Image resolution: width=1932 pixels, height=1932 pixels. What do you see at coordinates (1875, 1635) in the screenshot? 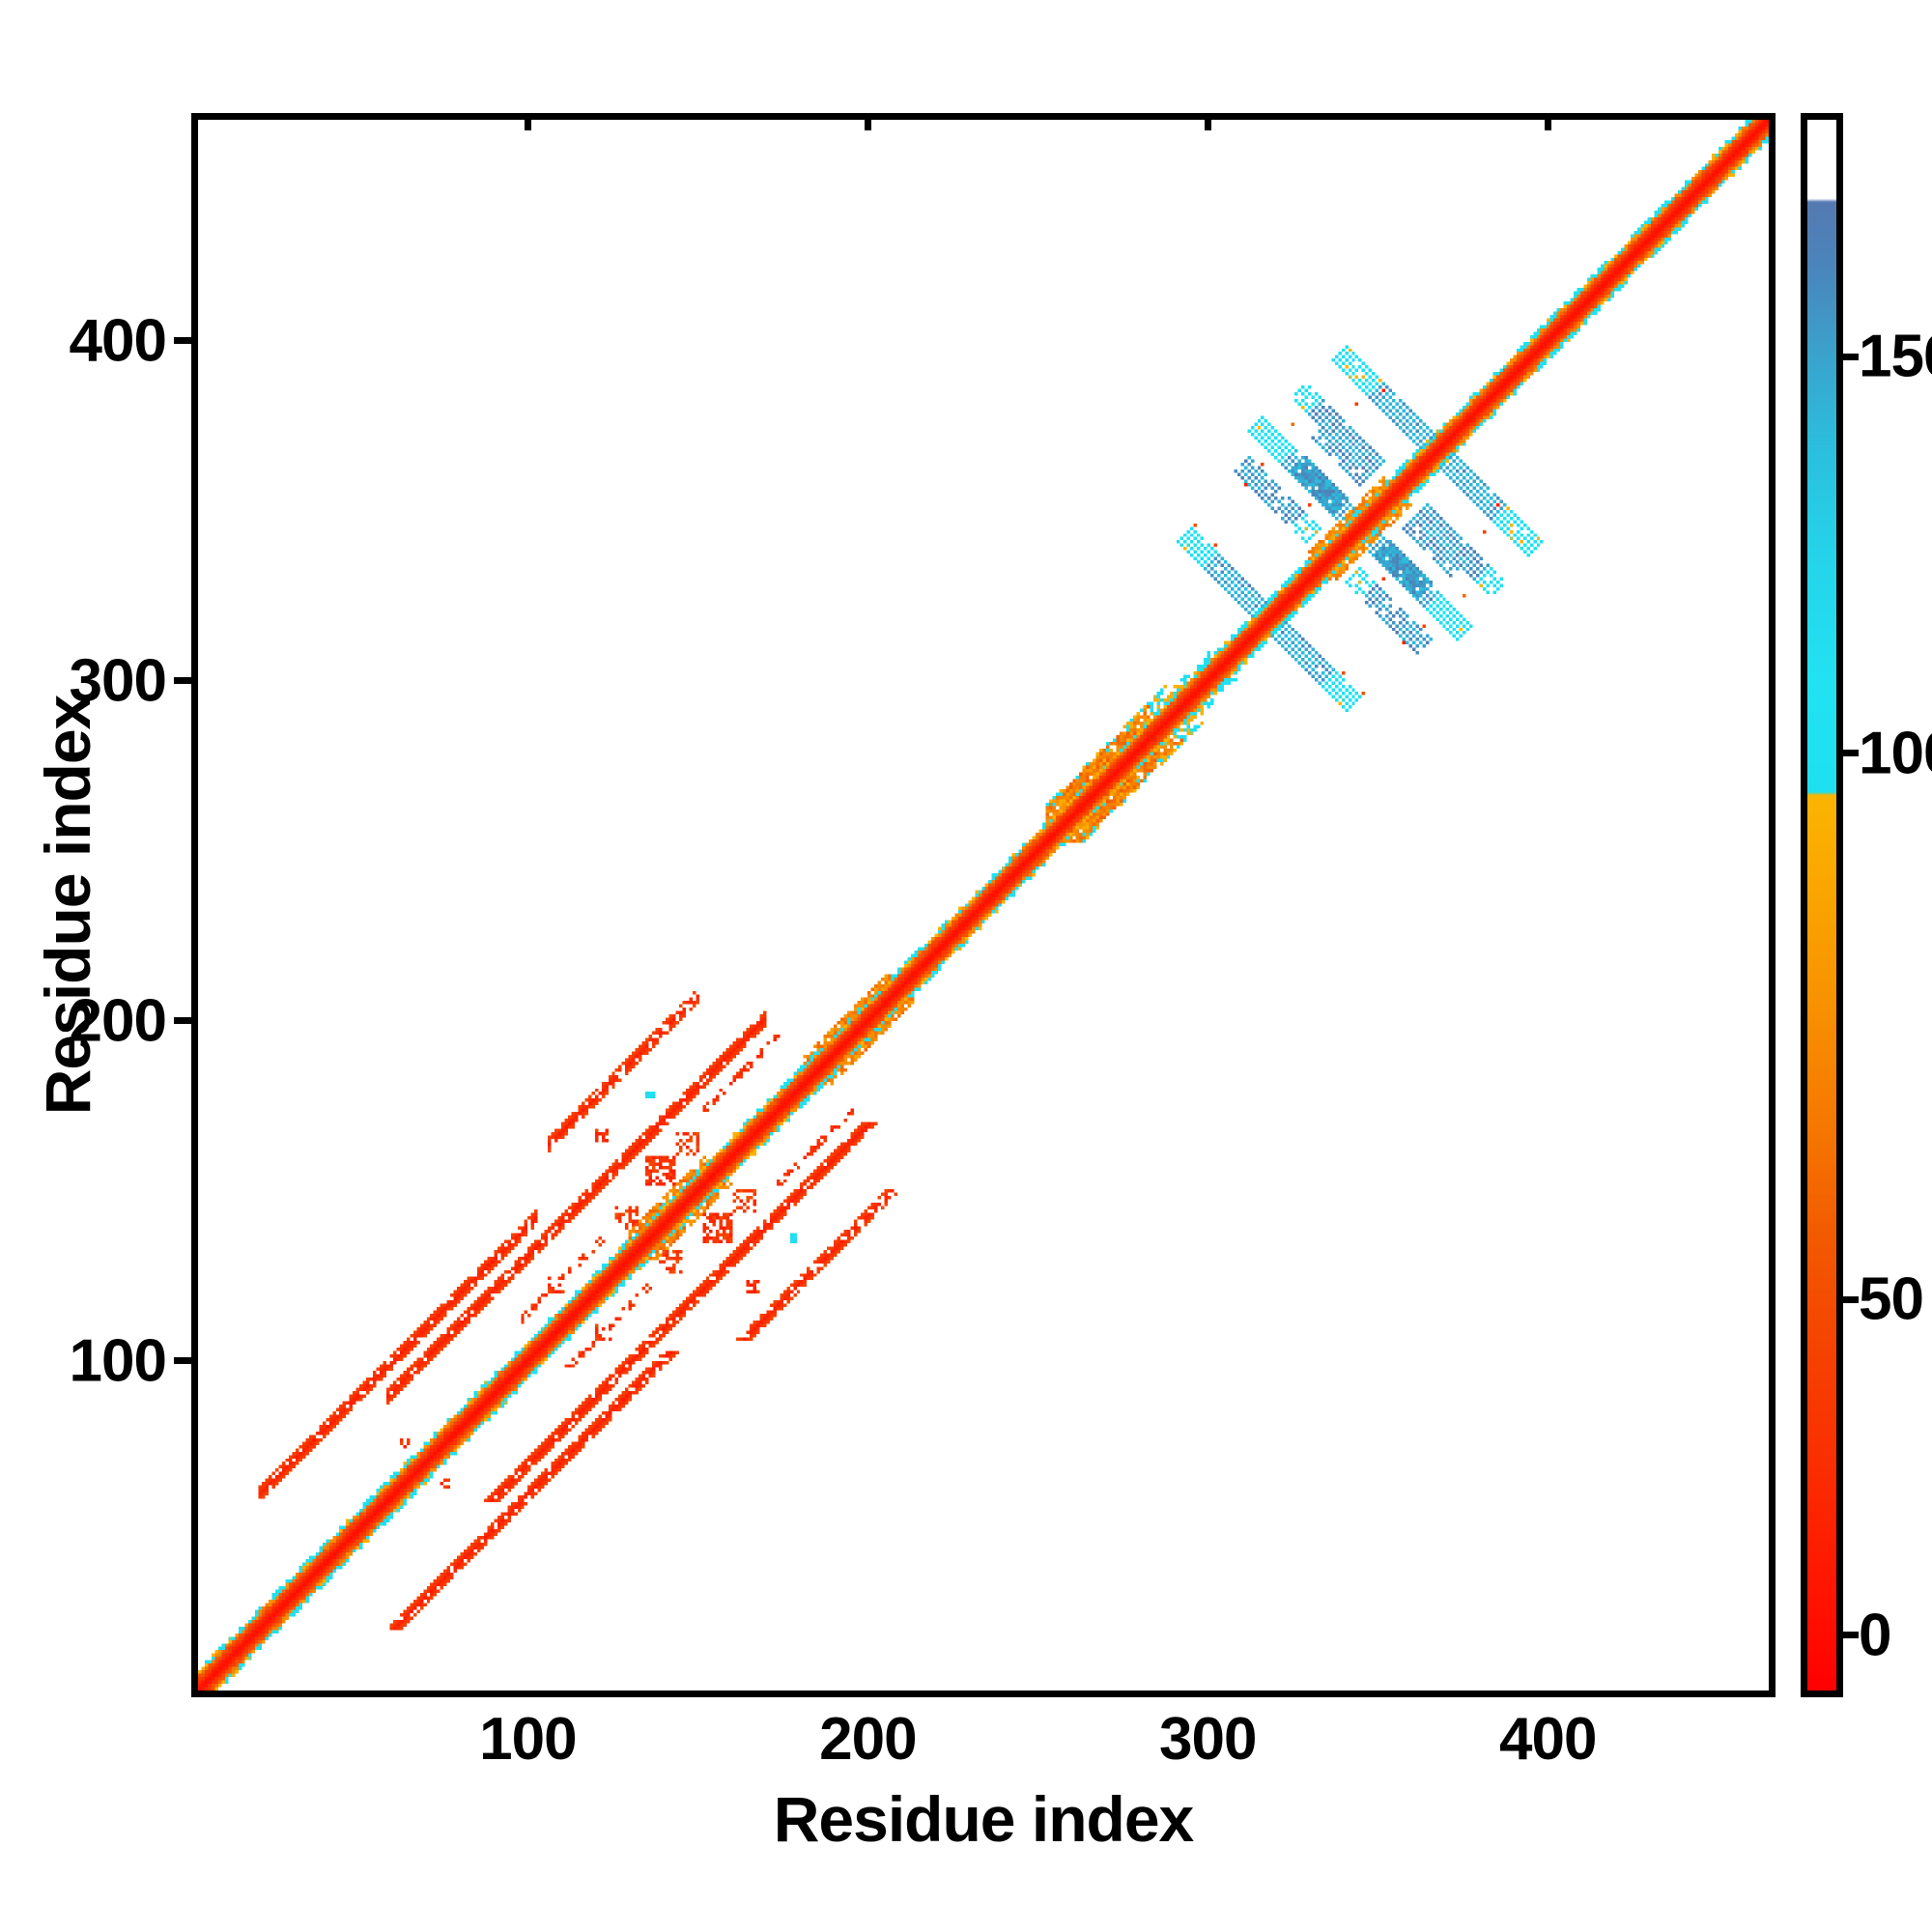
I see `colorbar-tick-label: 0` at bounding box center [1875, 1635].